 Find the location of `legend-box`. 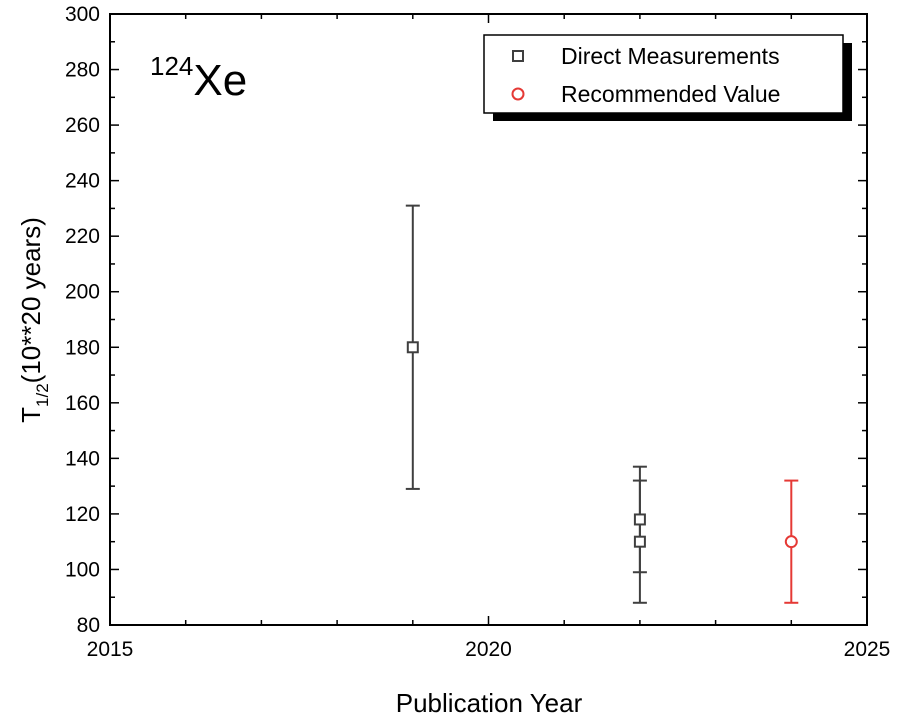

legend-box is located at coordinates (663, 74).